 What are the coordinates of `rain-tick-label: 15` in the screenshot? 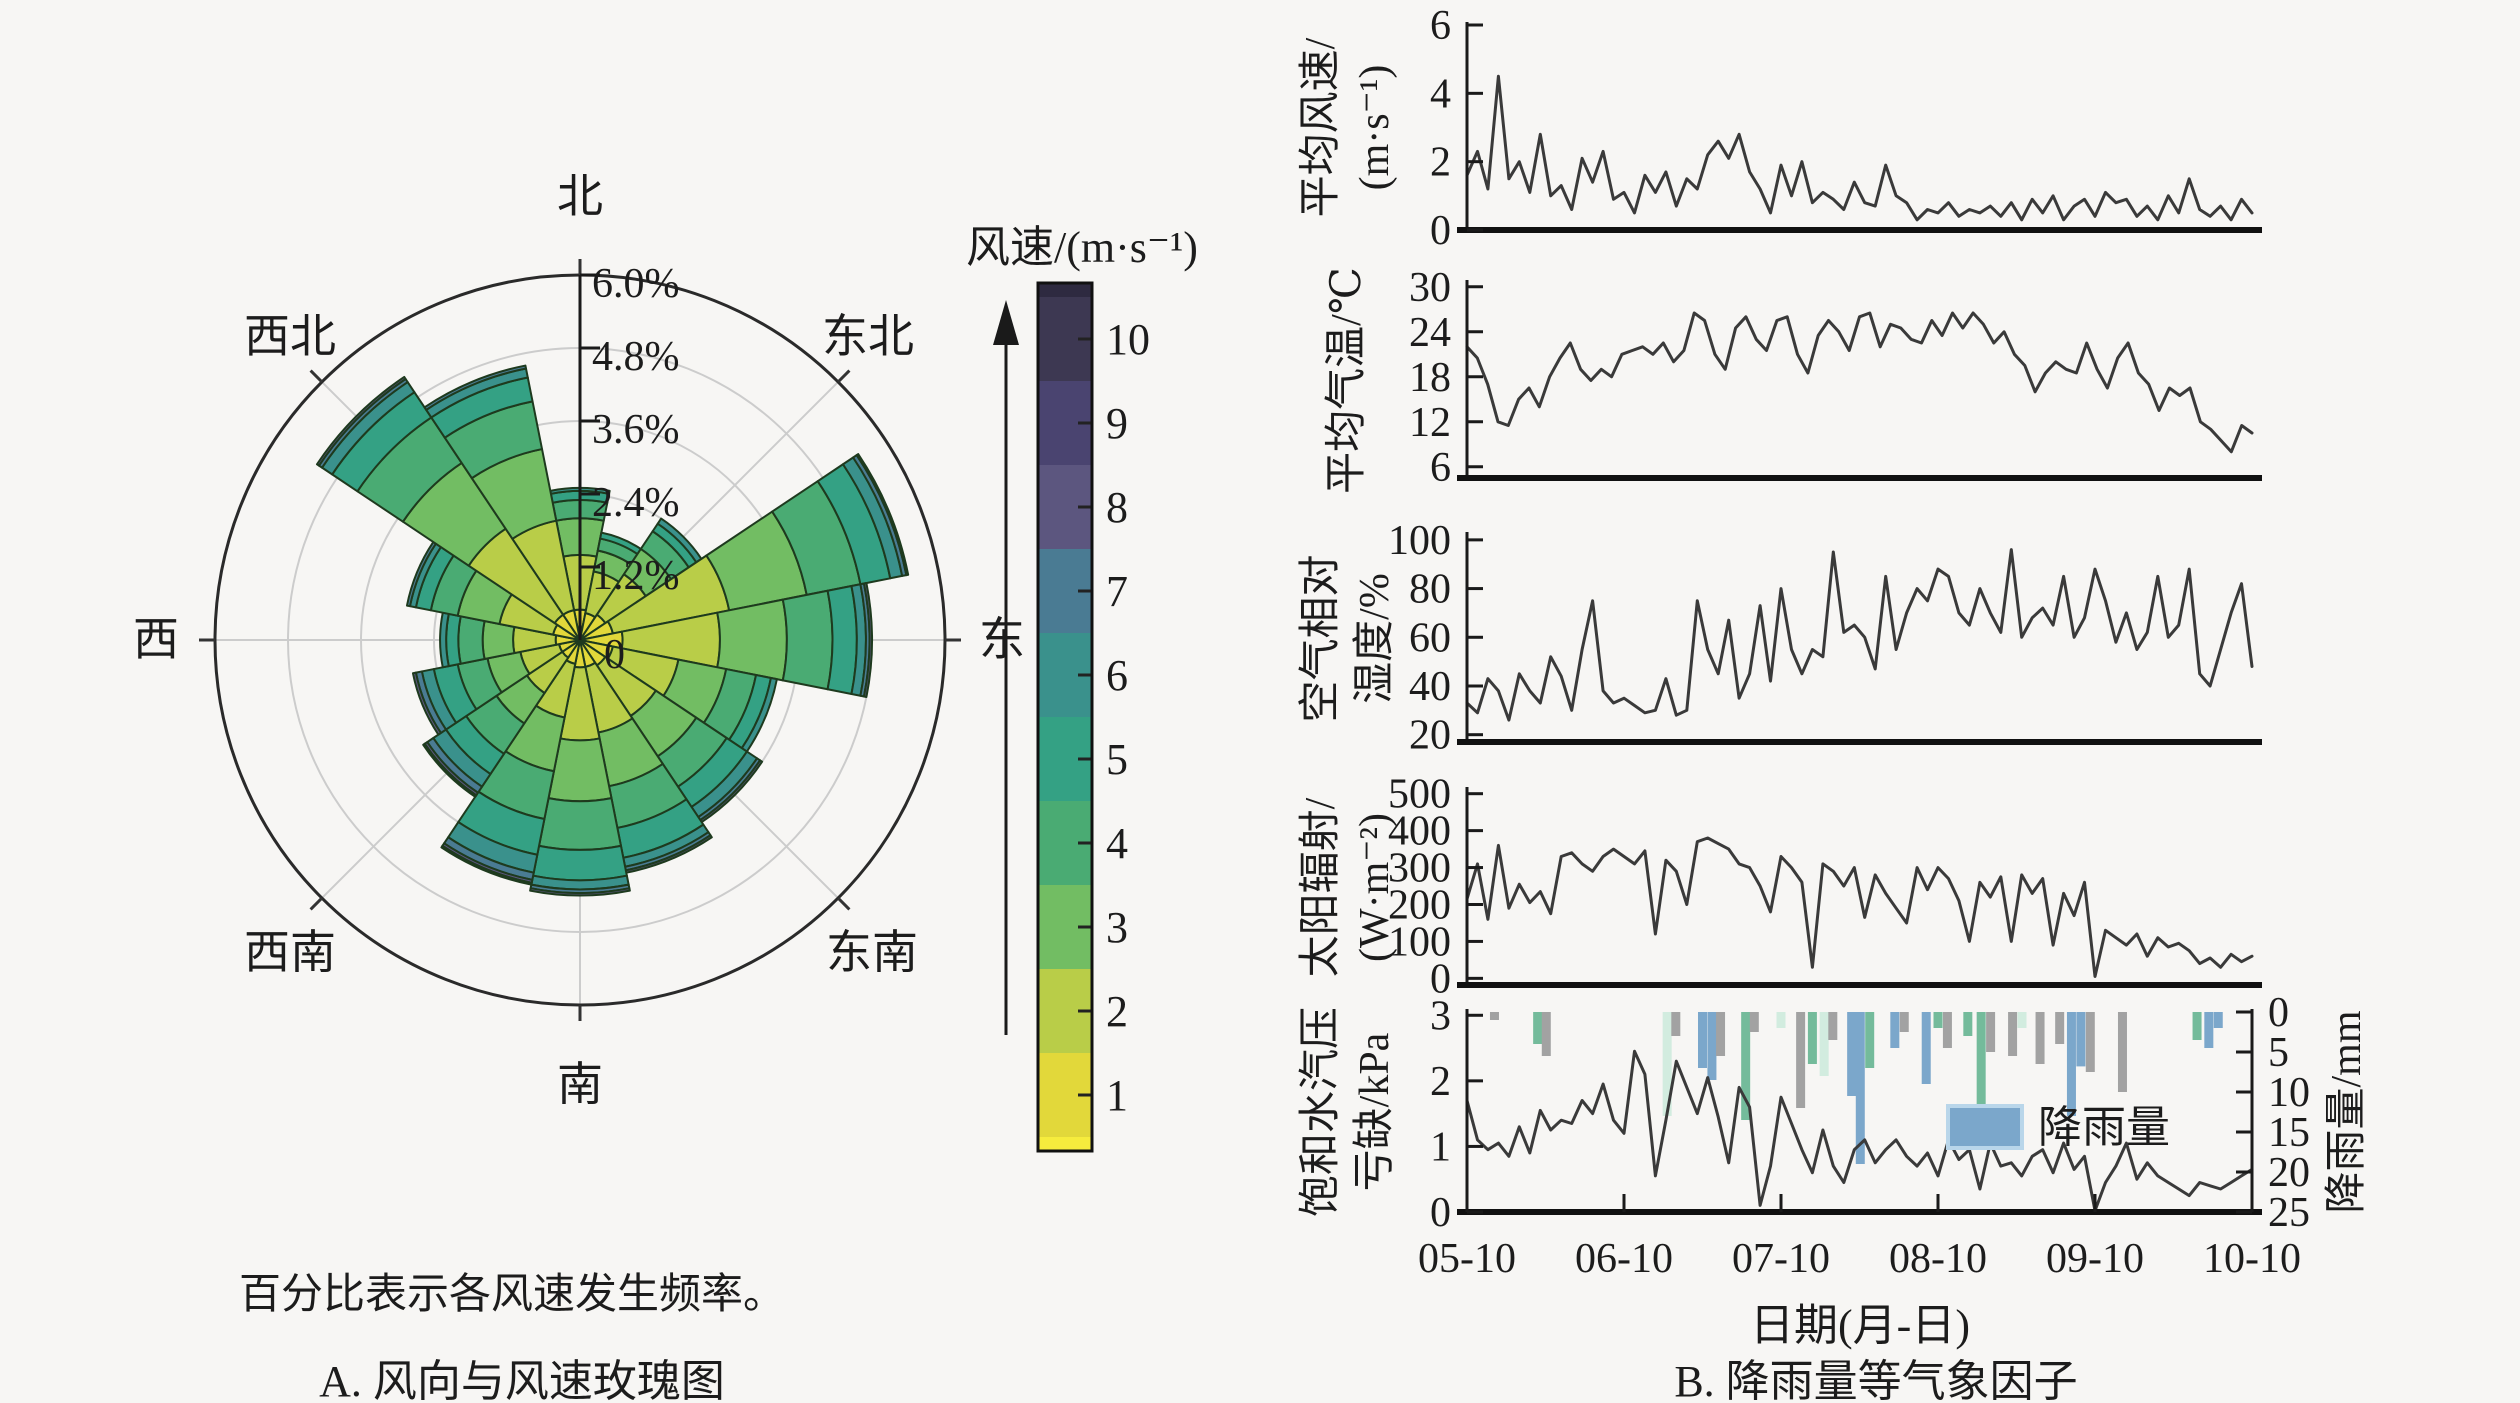 It's located at (2289, 1133).